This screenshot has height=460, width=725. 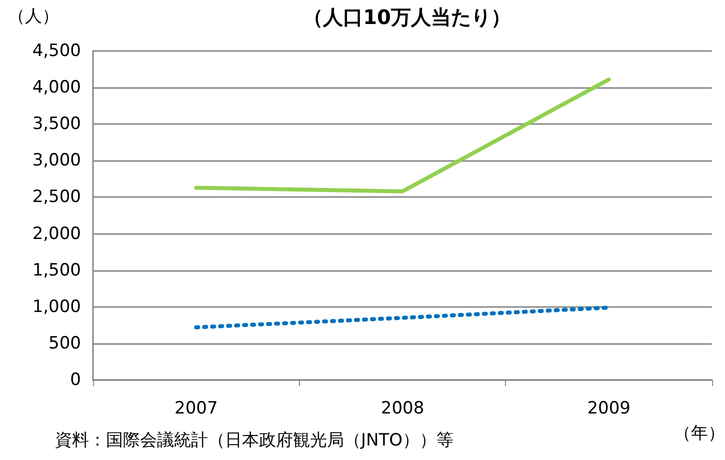 I want to click on y-tick-label: 4,000, so click(x=56, y=88).